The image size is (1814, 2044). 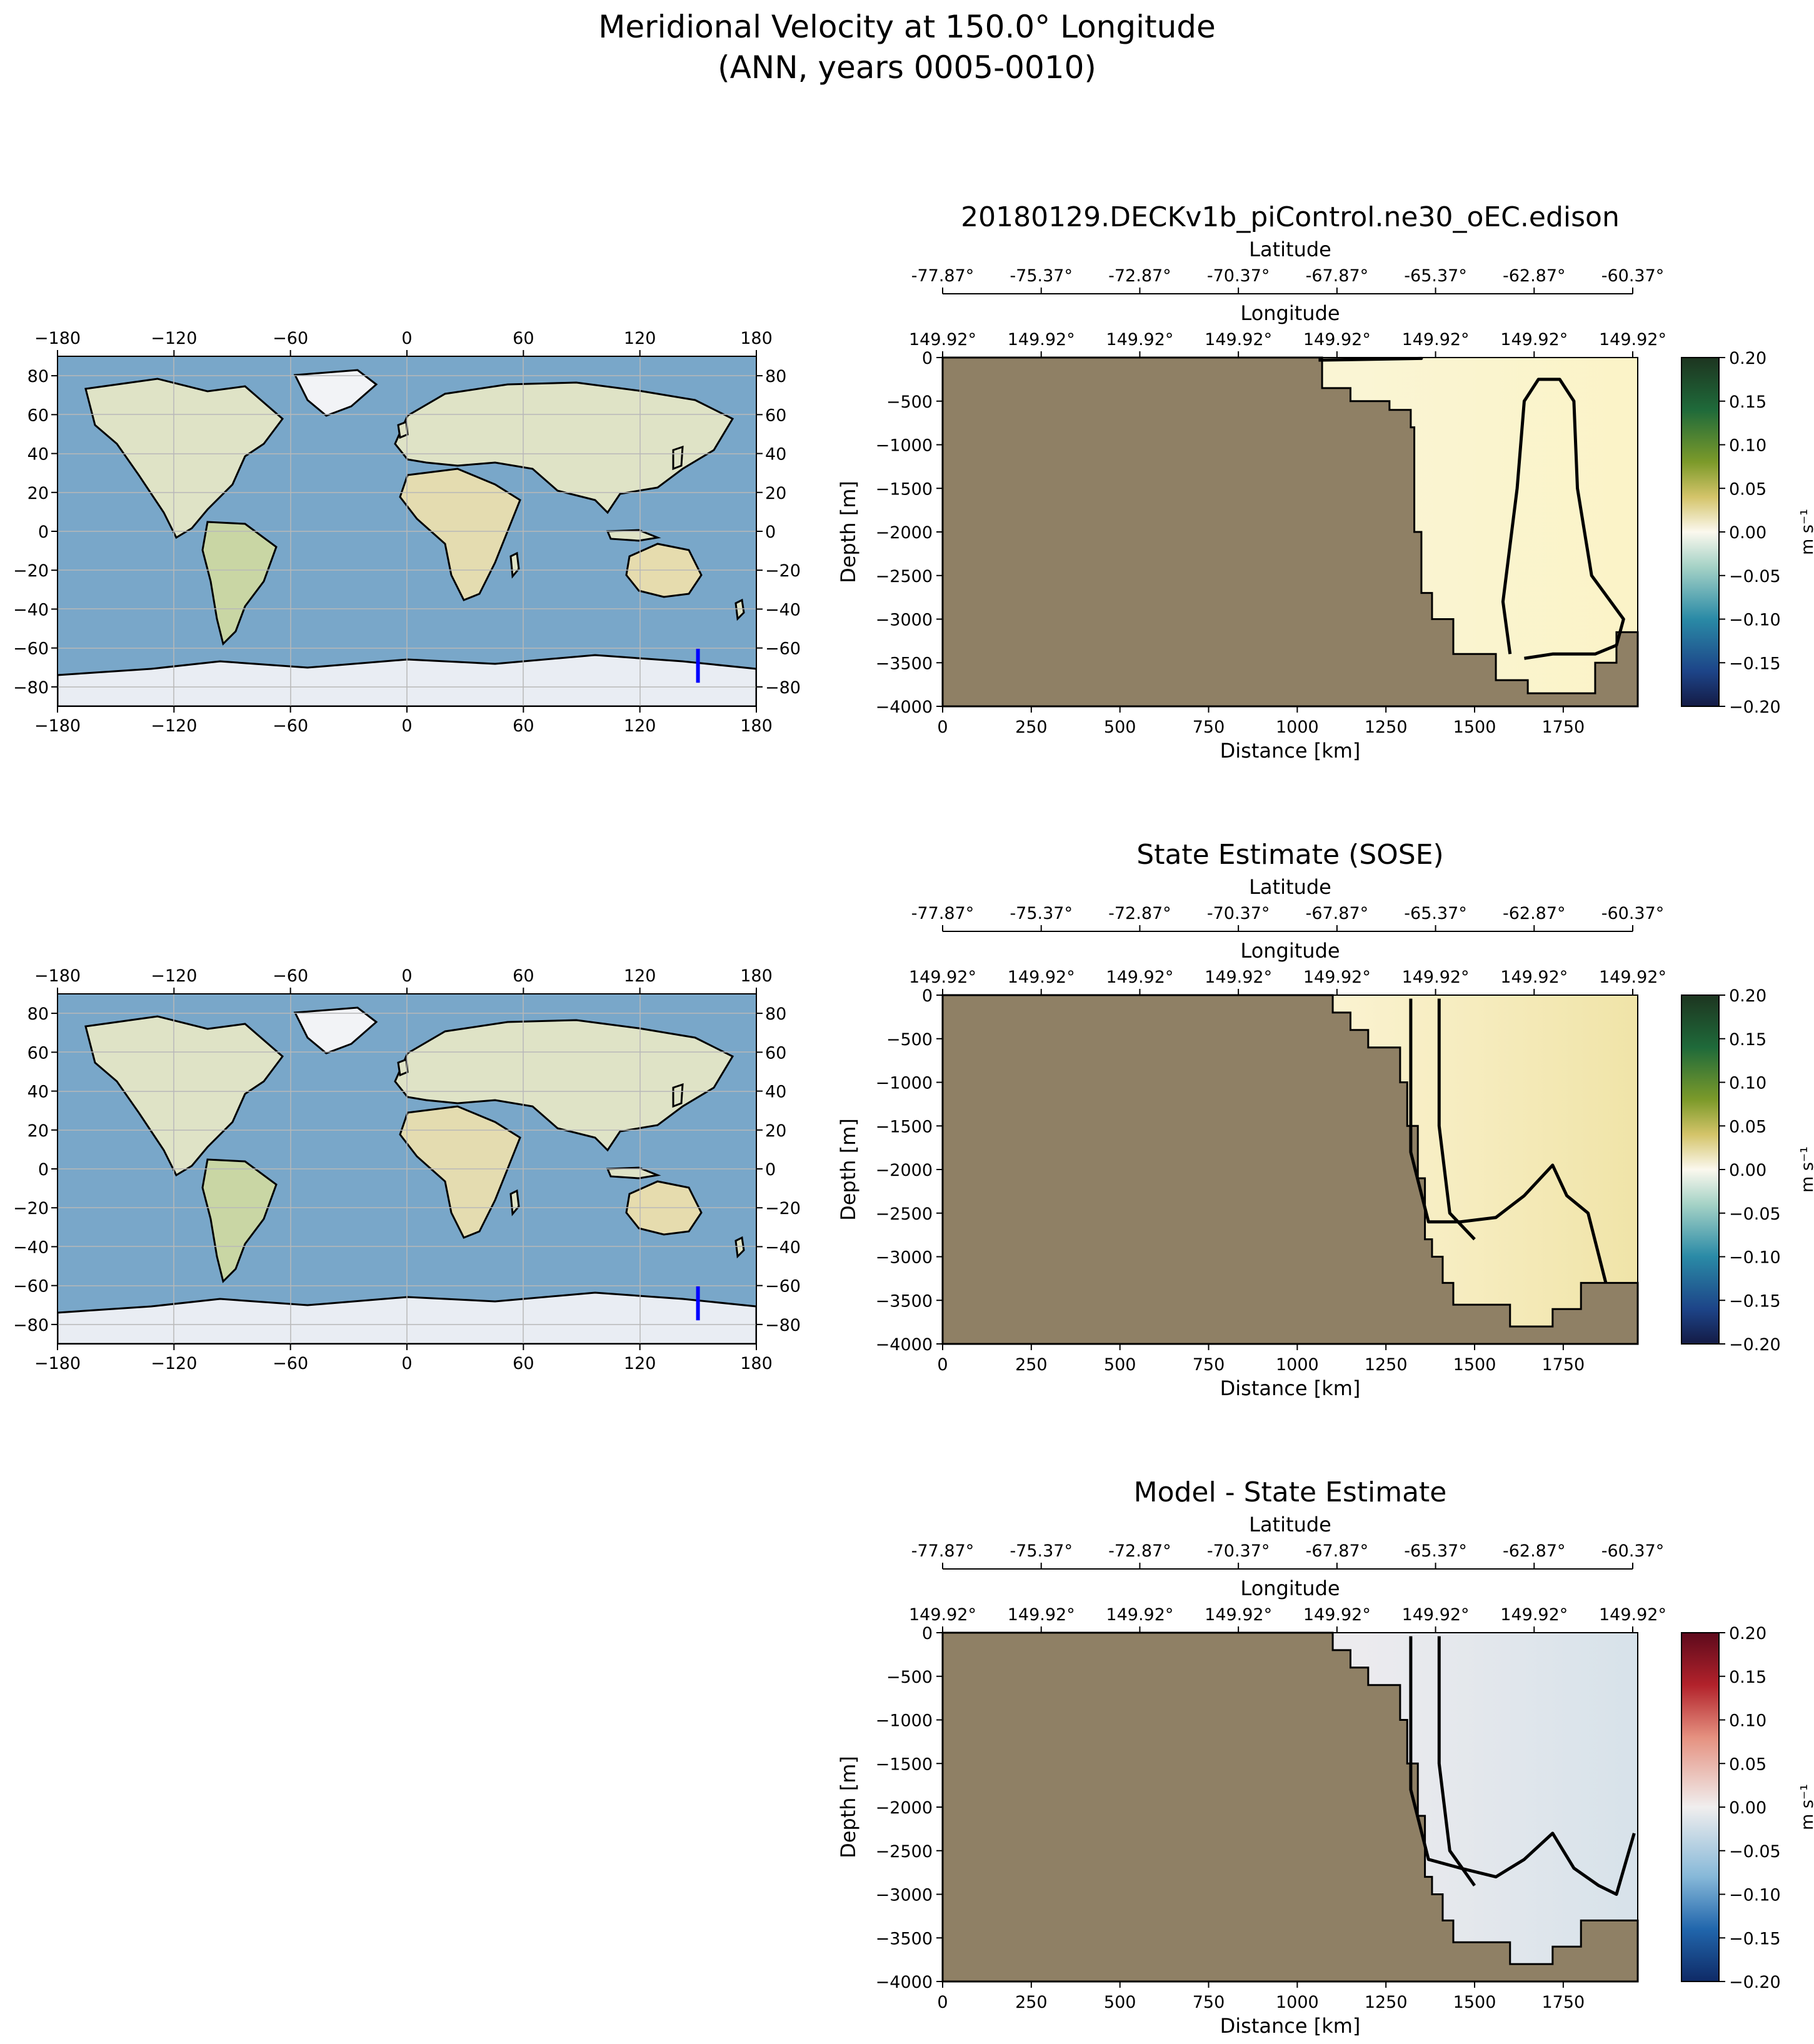 What do you see at coordinates (907, 67) in the screenshot?
I see `figure-title-line2: (ANN, years 0005-0010)` at bounding box center [907, 67].